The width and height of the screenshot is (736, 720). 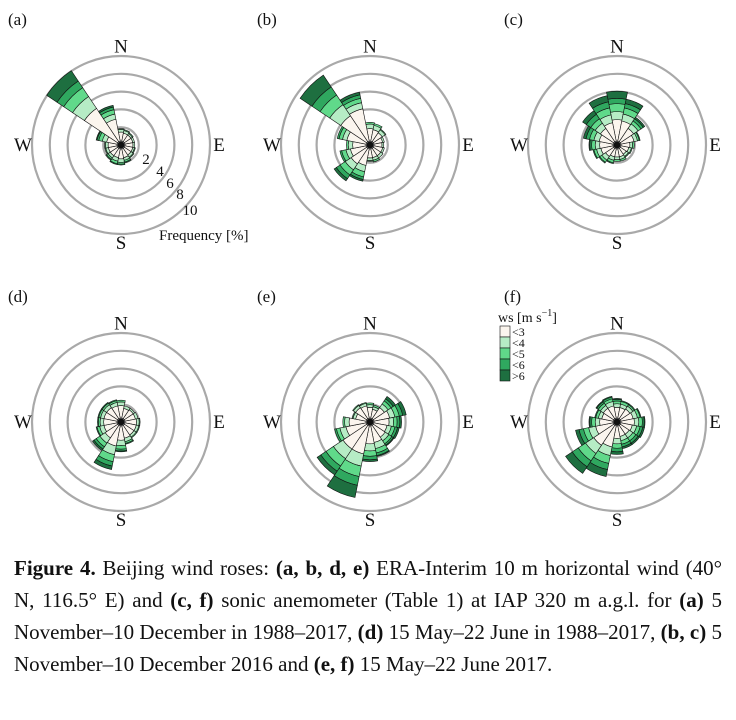 I want to click on rose-sector-157.5-bin-3, so click(x=376, y=160).